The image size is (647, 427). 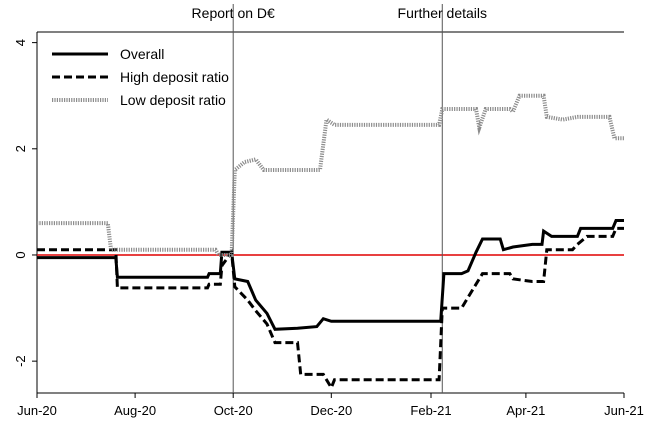 What do you see at coordinates (233, 410) in the screenshot?
I see `x-tick-label: Oct-20` at bounding box center [233, 410].